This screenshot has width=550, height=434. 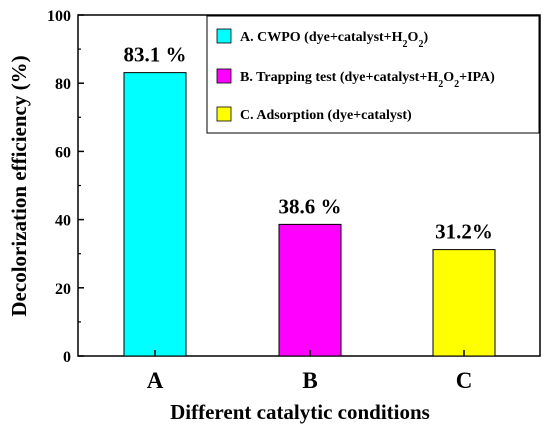 I want to click on legend-label: A. CWPO (dye+catalyst+H2O2), so click(x=334, y=40).